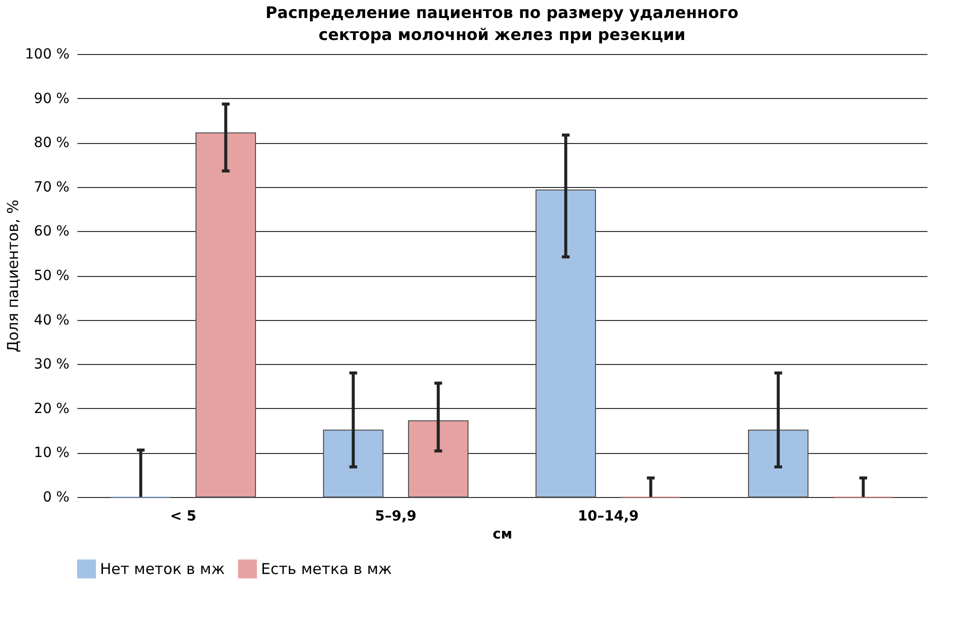 This screenshot has height=639, width=977. I want to click on y-axis-title: Доля пациентов, %, so click(13, 276).